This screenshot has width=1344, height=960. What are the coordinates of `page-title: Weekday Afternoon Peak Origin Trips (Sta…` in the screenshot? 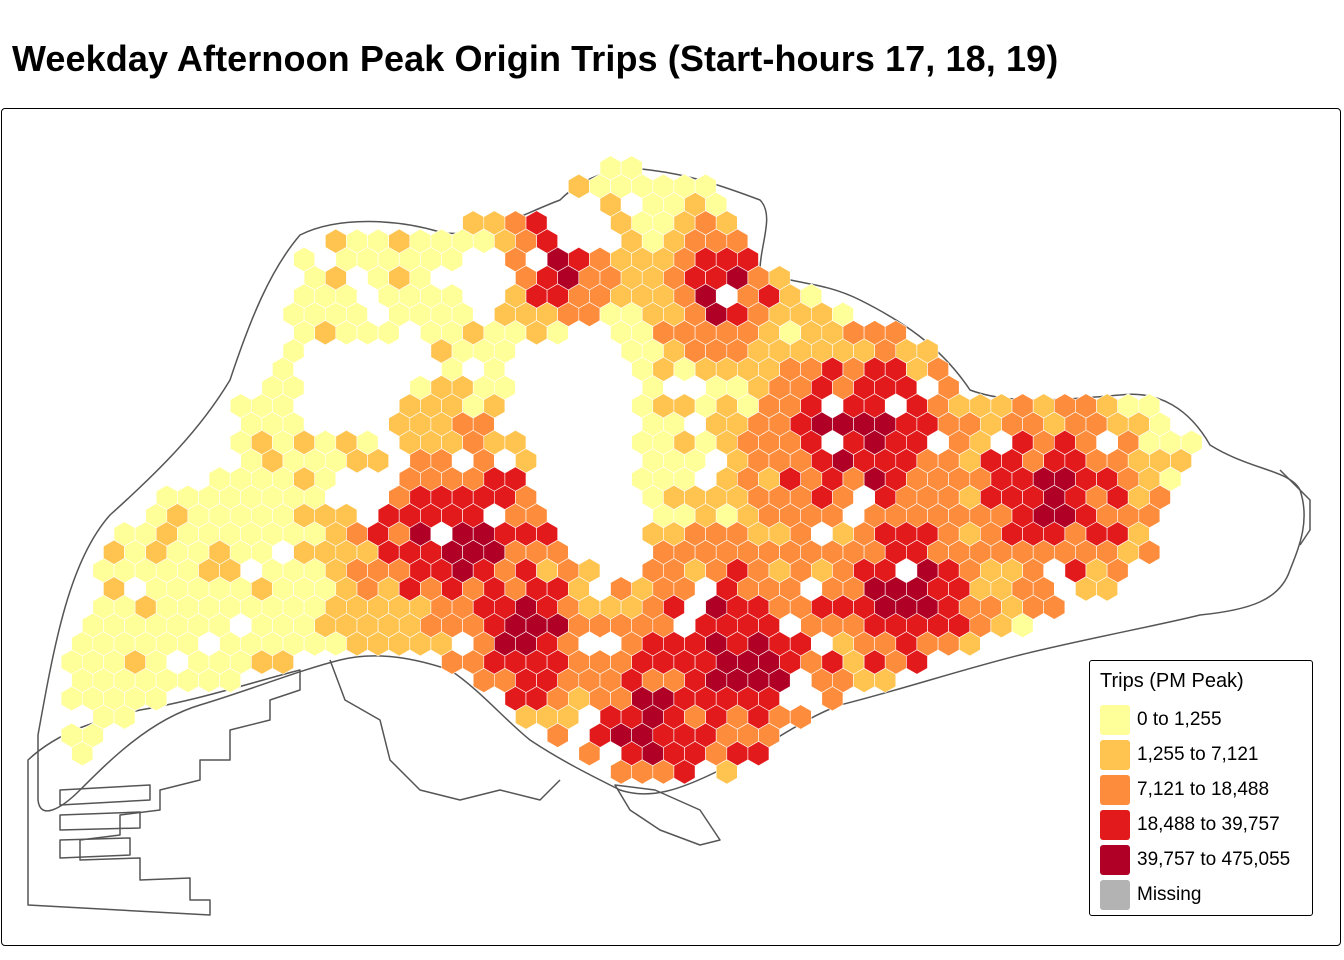 It's located at (535, 58).